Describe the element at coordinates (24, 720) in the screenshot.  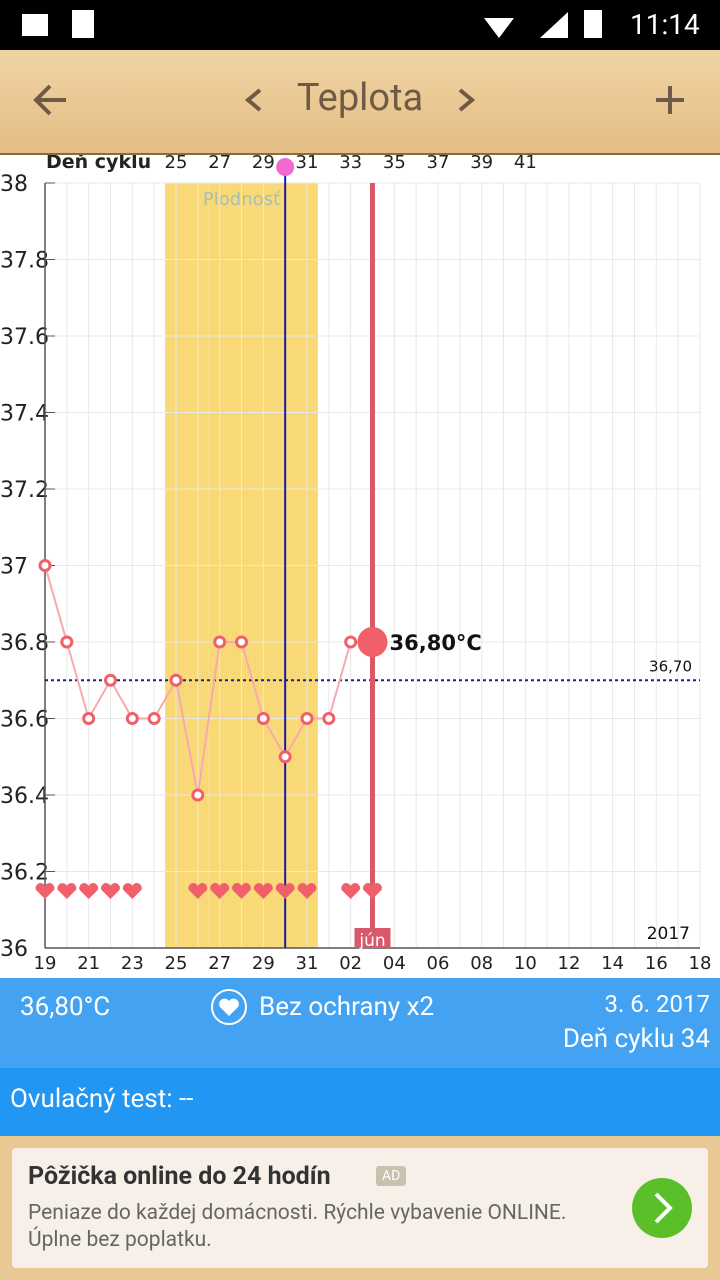
I see `y-tick-label: 36.6` at that location.